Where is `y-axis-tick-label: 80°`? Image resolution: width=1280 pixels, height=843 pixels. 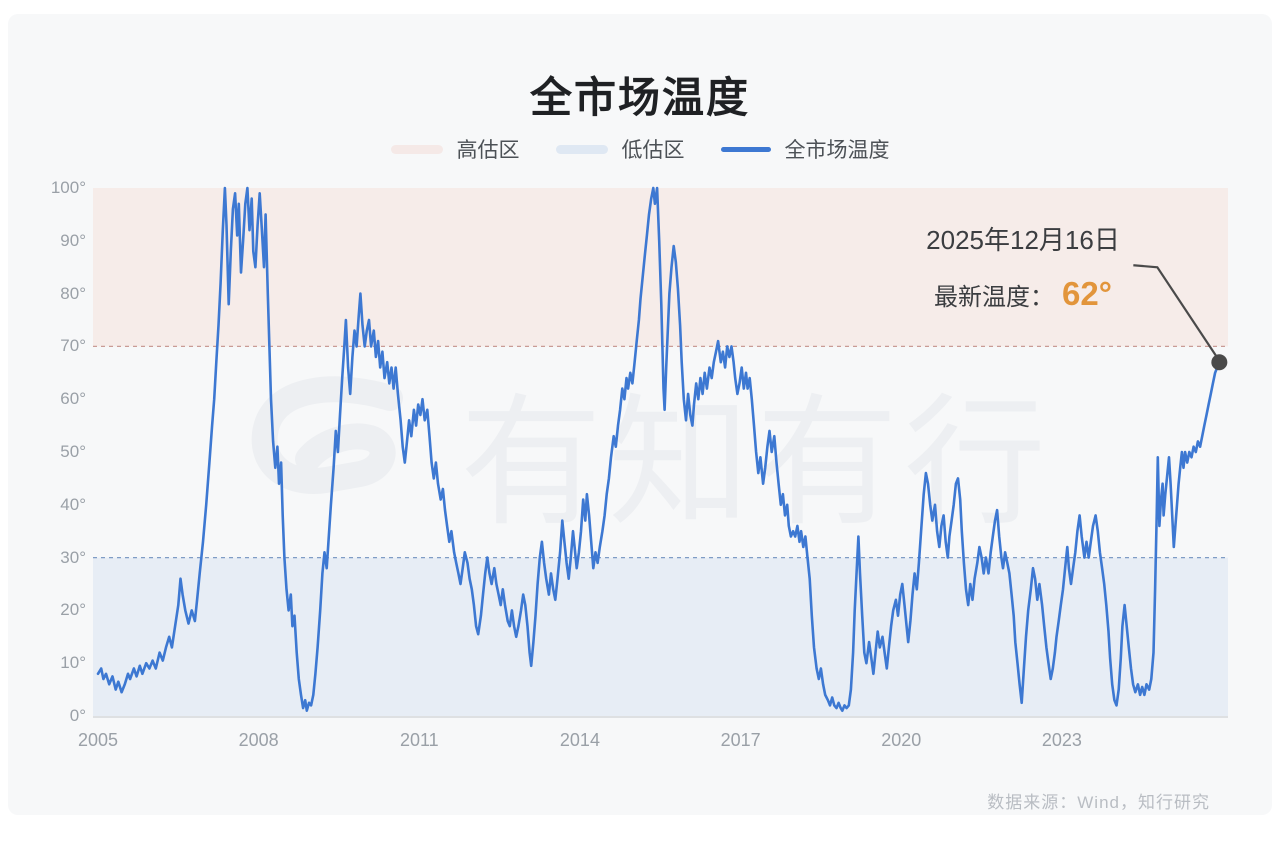 y-axis-tick-label: 80° is located at coordinates (73, 293).